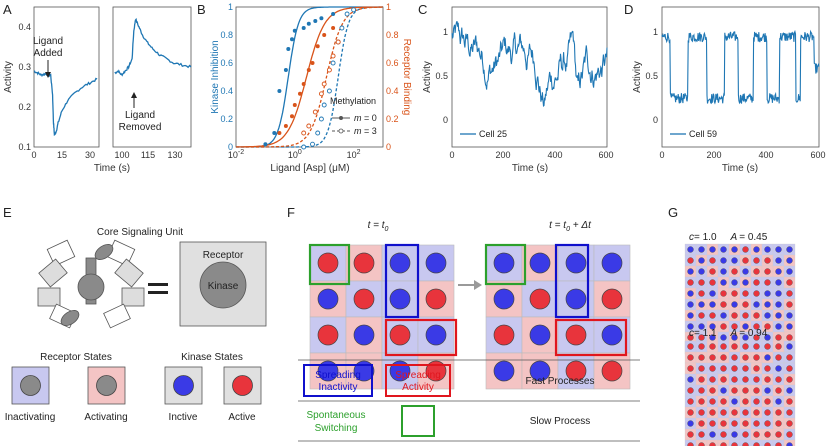  Describe the element at coordinates (338, 387) in the screenshot. I see `legend-spreading-inactivity-l2: Inactivity` at that location.